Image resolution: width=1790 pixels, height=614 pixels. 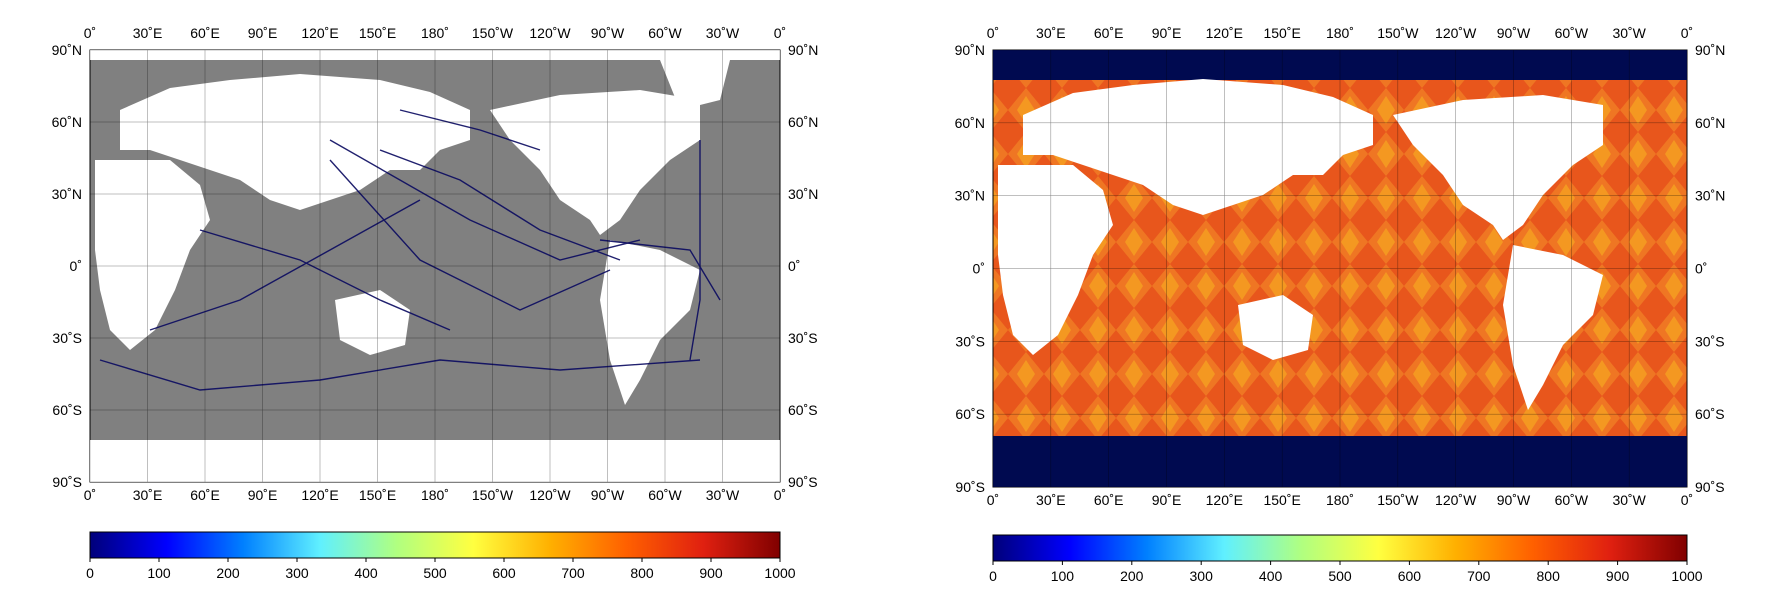 I want to click on colorbar-tick-label: 1000, so click(x=1686, y=576).